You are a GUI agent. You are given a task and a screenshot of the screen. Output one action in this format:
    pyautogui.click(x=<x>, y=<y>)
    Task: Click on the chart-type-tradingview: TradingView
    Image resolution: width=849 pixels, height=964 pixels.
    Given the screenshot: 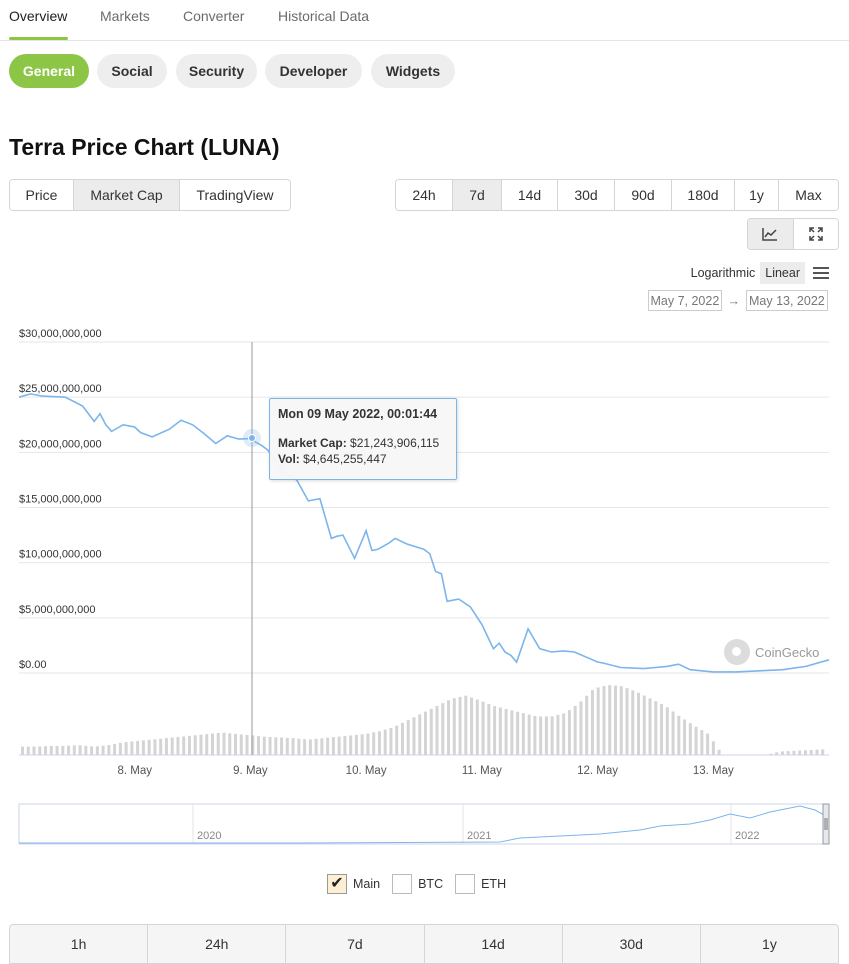 What is the action you would take?
    pyautogui.click(x=235, y=195)
    